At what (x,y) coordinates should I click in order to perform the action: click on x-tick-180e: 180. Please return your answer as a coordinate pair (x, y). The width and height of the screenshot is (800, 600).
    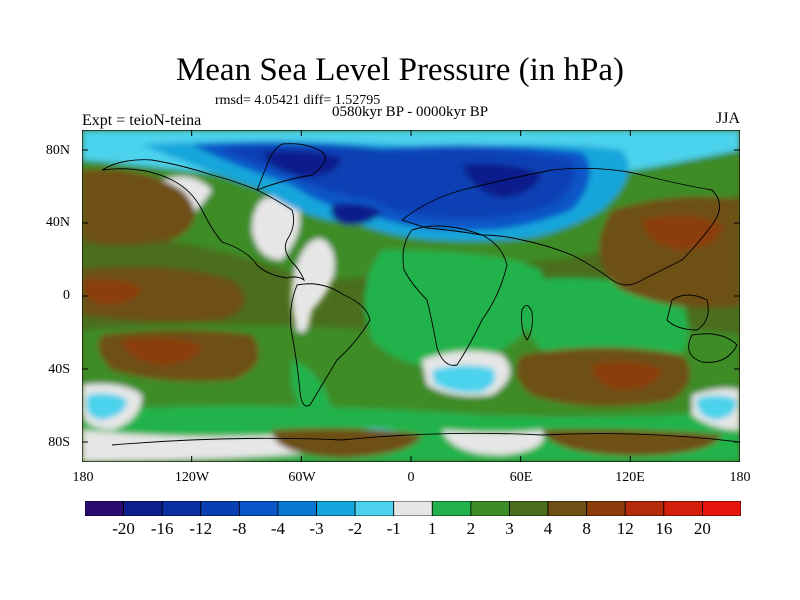
    Looking at the image, I should click on (740, 477).